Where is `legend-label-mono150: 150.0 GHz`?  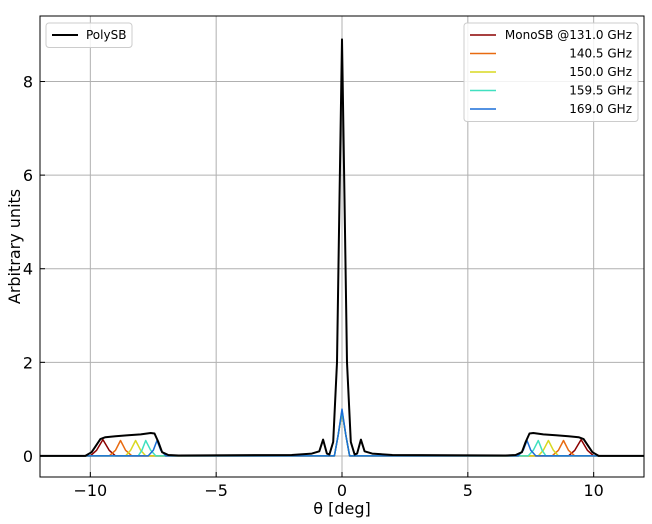 legend-label-mono150: 150.0 GHz is located at coordinates (600, 72).